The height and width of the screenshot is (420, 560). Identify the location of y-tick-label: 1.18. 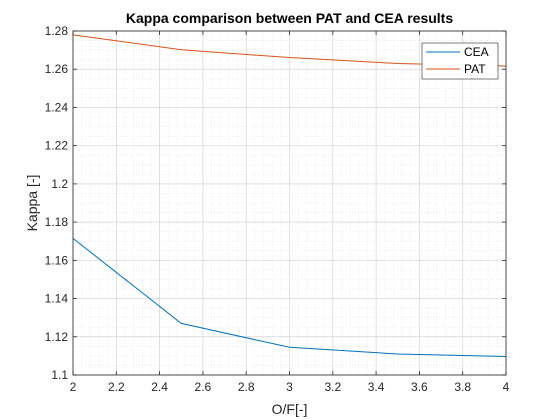
(57, 222).